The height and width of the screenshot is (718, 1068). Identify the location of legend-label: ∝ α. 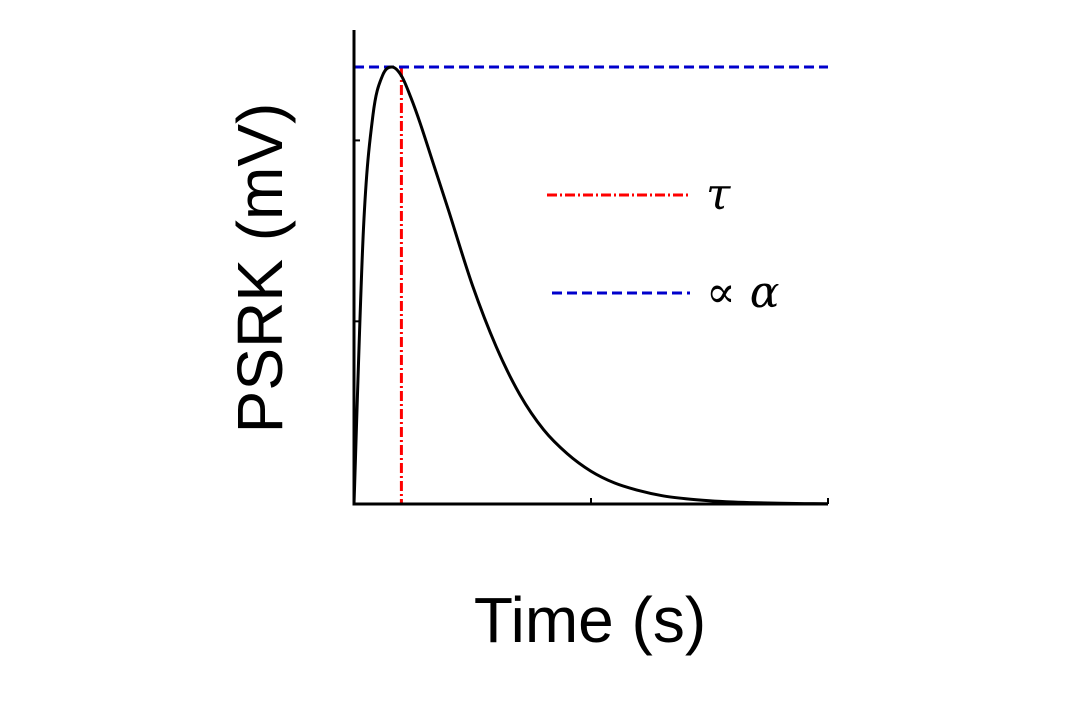
(742, 292).